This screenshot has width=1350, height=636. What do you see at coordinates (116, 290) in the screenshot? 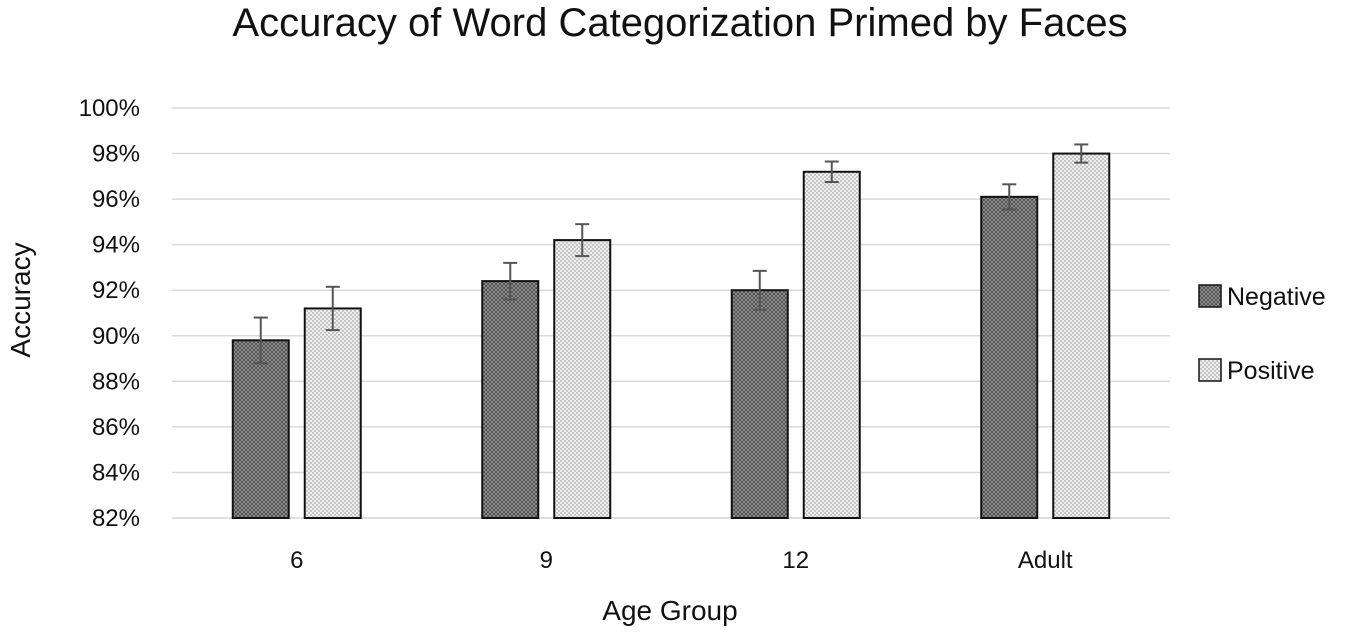
I see `y-tick-label: 92%` at bounding box center [116, 290].